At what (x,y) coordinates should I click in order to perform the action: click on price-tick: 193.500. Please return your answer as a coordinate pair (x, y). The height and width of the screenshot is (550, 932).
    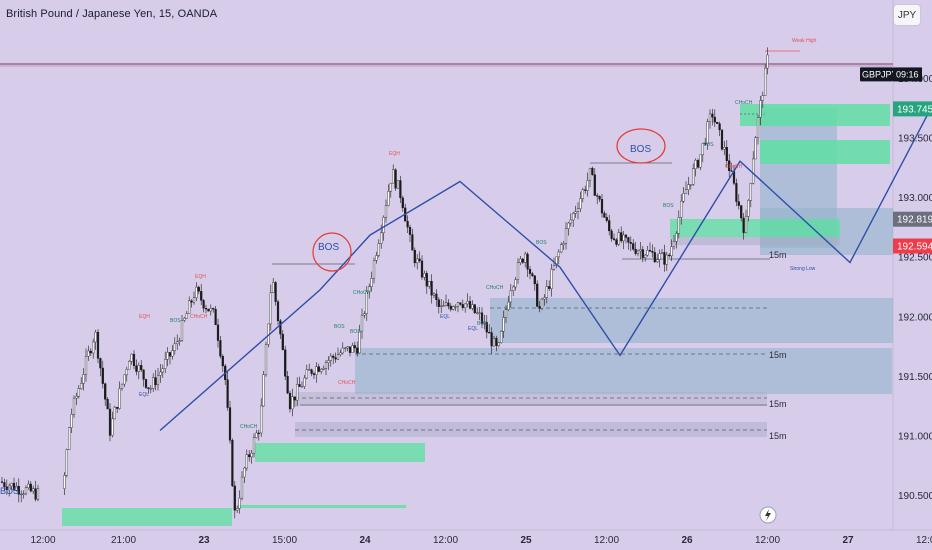
    Looking at the image, I should click on (915, 139).